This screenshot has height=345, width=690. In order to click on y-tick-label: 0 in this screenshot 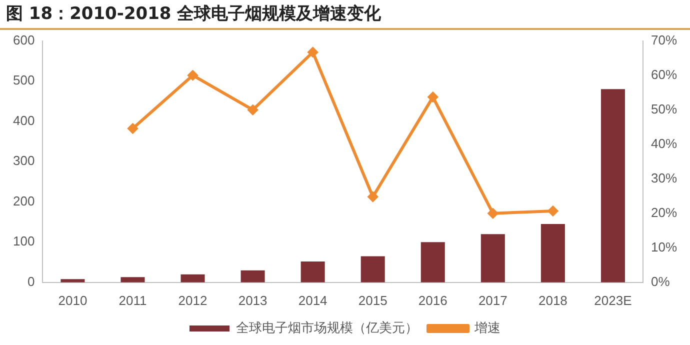, I will do `click(31, 281)`.